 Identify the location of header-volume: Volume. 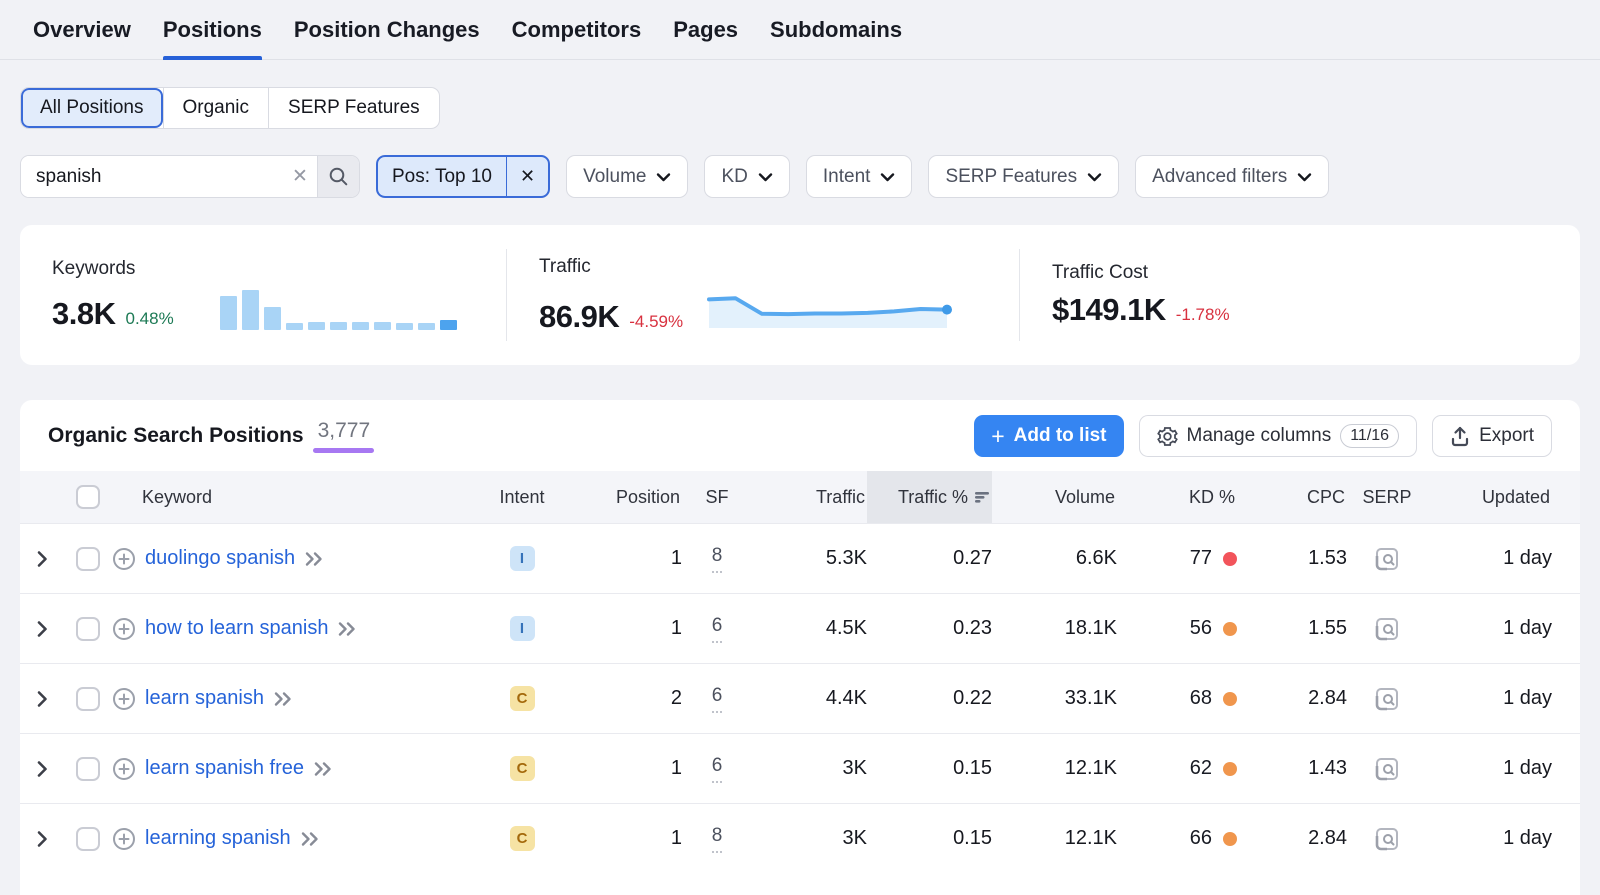
(1084, 496).